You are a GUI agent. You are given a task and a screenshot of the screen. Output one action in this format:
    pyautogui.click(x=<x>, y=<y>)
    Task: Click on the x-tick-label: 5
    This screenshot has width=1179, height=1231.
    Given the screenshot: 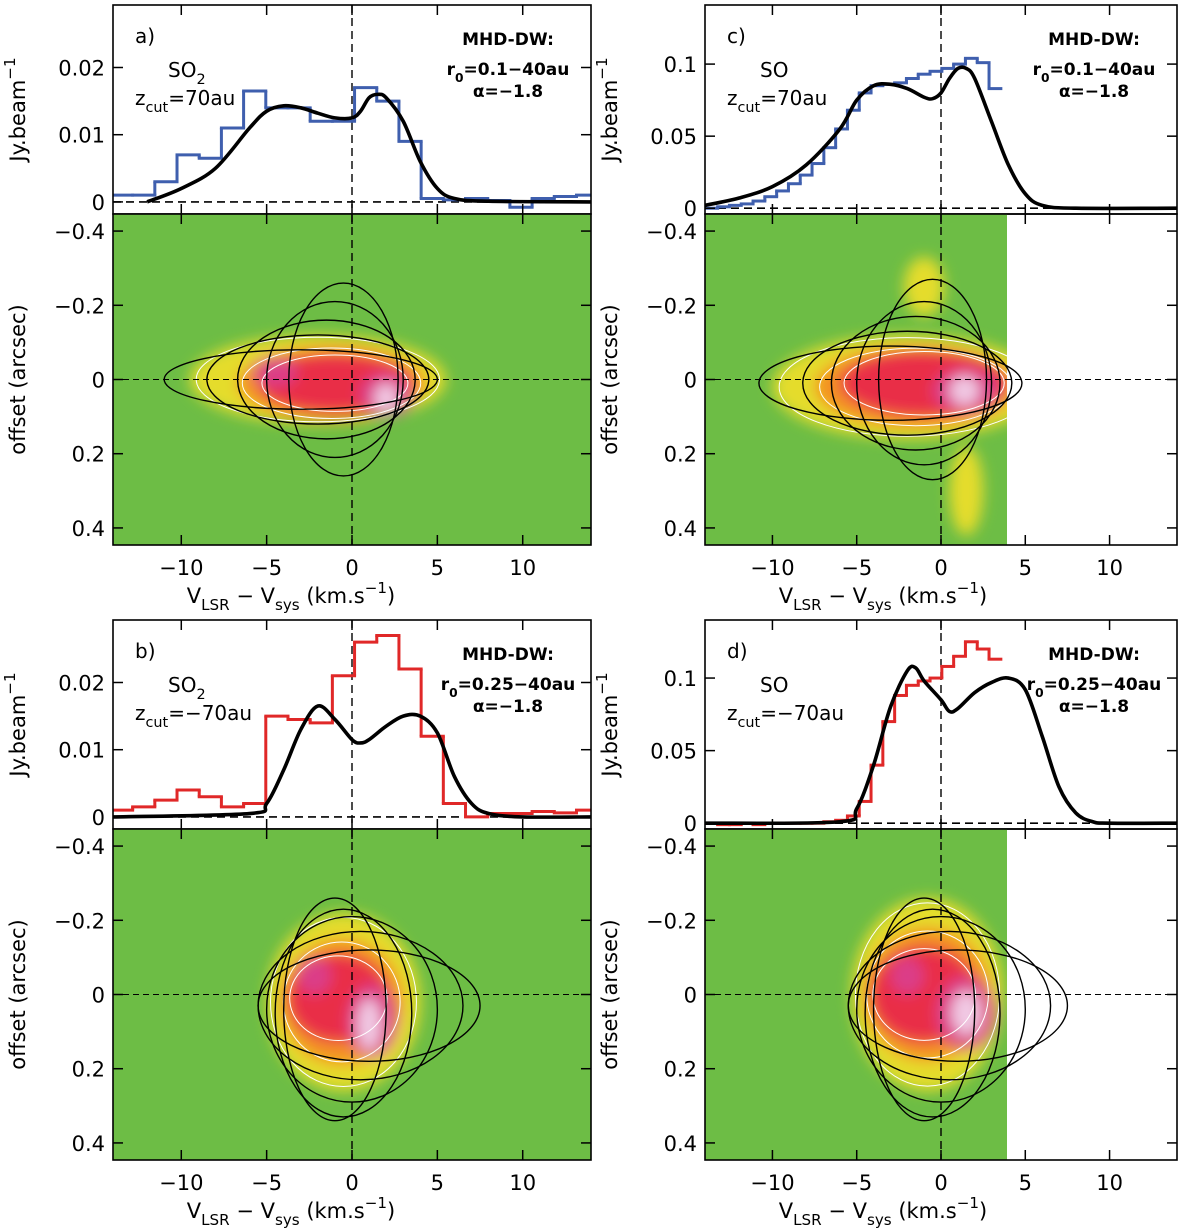 What is the action you would take?
    pyautogui.click(x=437, y=568)
    